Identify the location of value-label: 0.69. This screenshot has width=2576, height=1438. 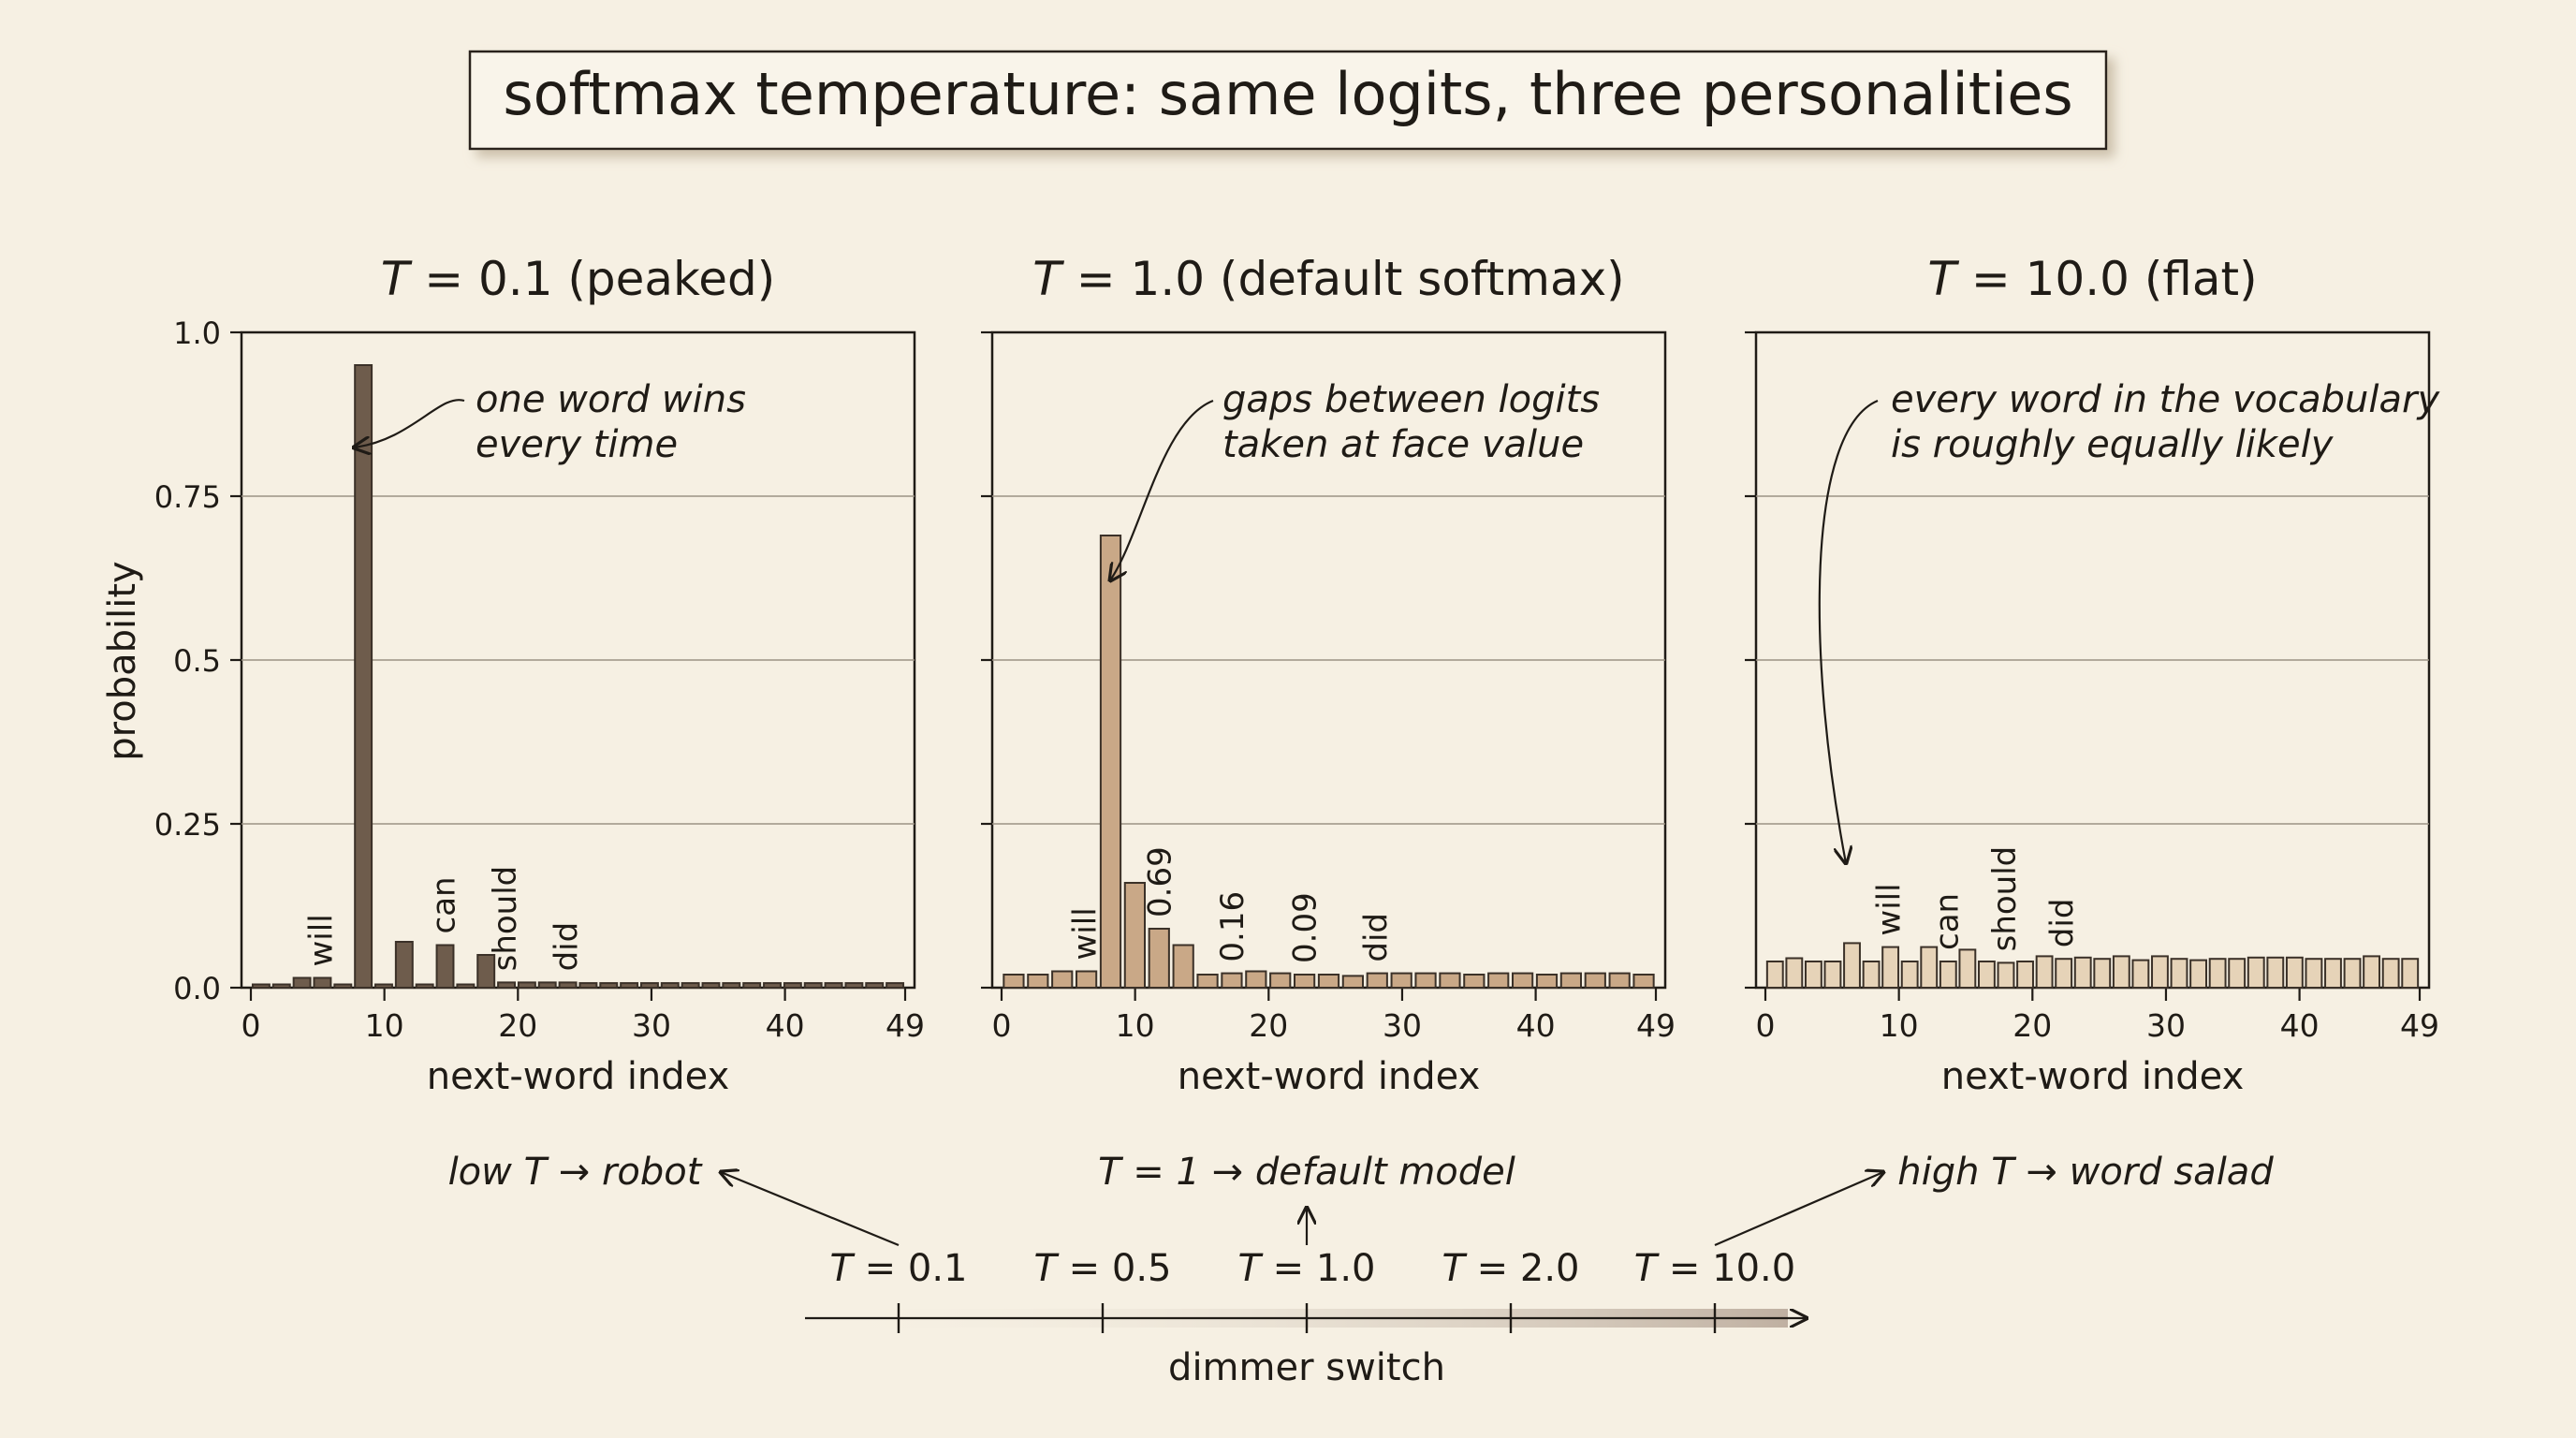
(1159, 881).